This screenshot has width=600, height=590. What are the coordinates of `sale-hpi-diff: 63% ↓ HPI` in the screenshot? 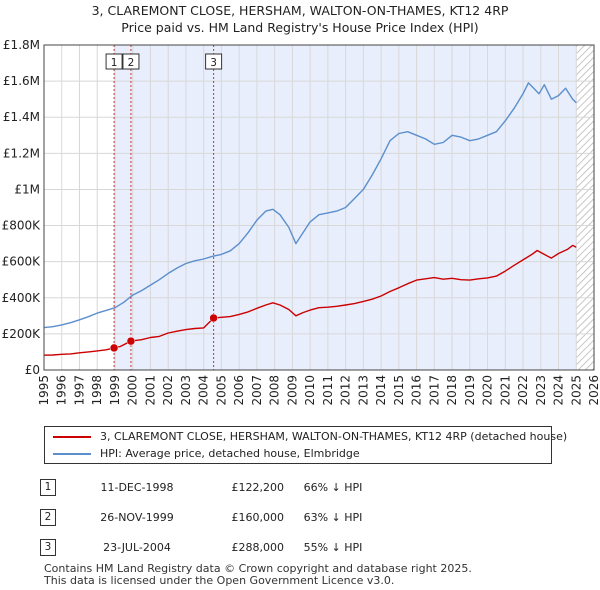 It's located at (333, 517).